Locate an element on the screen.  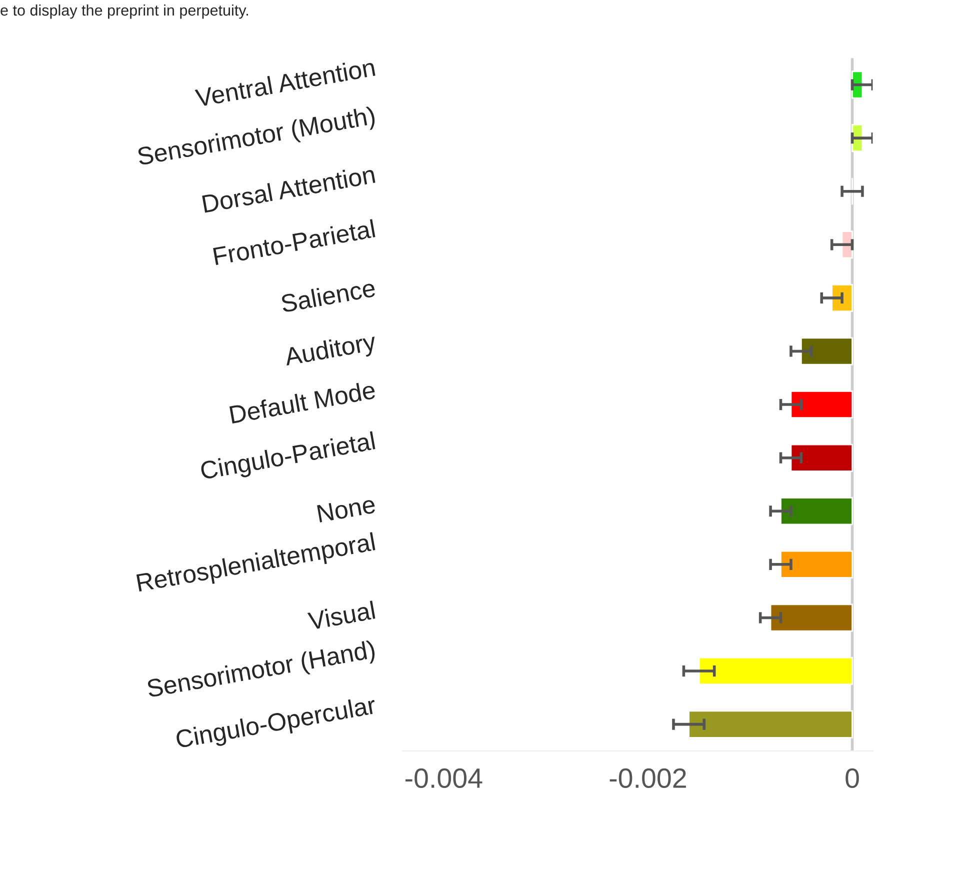
y-tick-label: Visual is located at coordinates (341, 615).